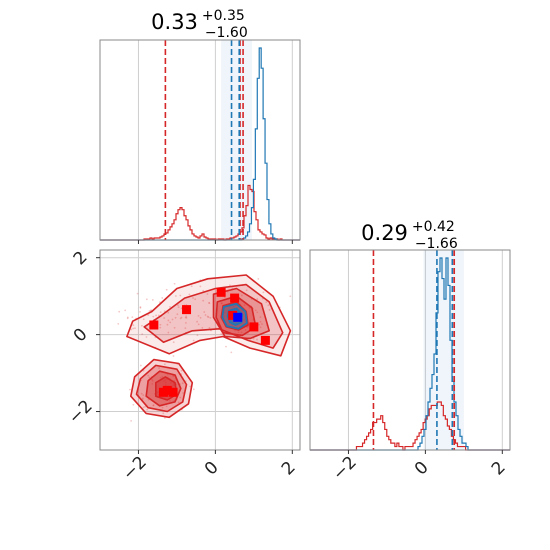 The height and width of the screenshot is (550, 550). What do you see at coordinates (384, 233) in the screenshot?
I see `right-title-value: 0.29` at bounding box center [384, 233].